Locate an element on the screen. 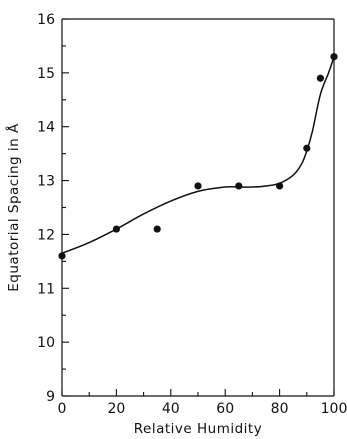 This screenshot has height=439, width=347. y-tick-label: 11 is located at coordinates (46, 289).